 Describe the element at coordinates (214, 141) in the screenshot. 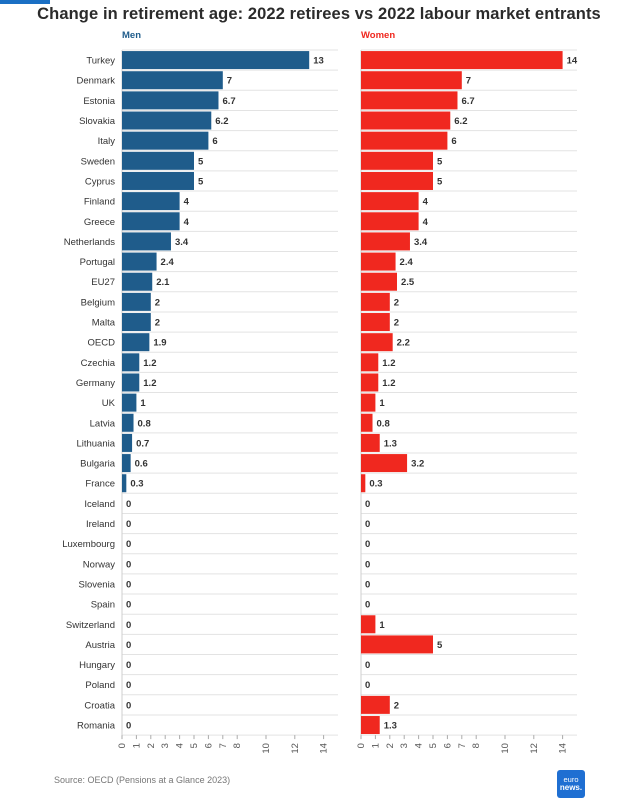

I see `men-value-label: 6` at that location.